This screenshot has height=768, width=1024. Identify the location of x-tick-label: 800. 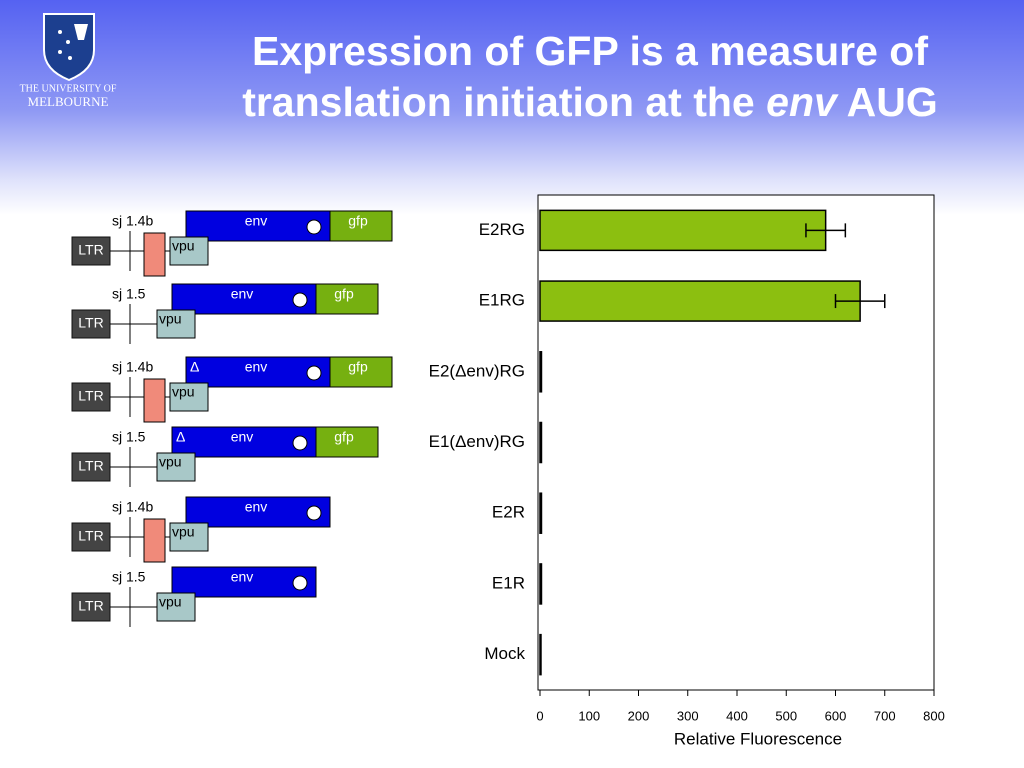
(934, 715).